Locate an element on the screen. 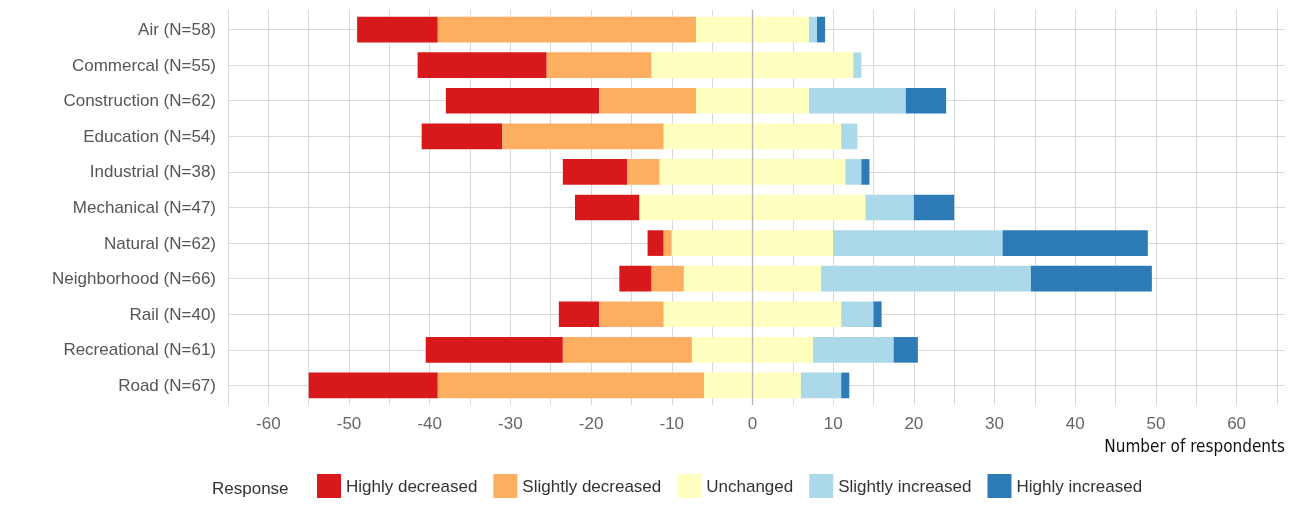 The image size is (1301, 509). legend-title: Response is located at coordinates (250, 488).